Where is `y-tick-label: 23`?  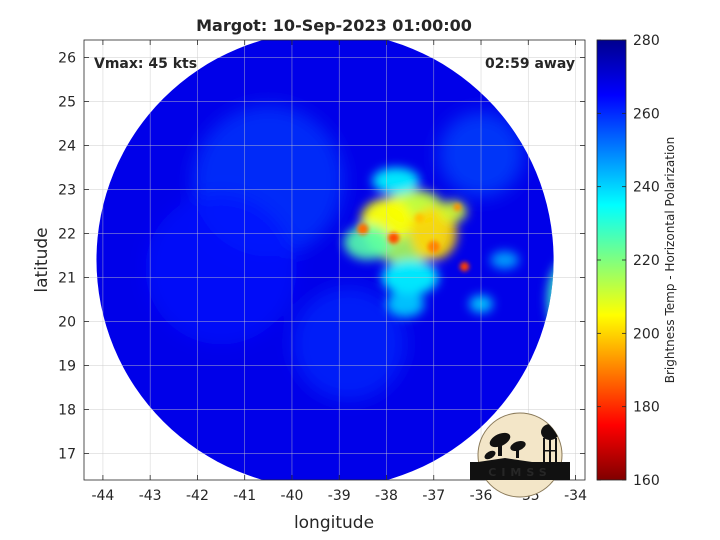
y-tick-label: 23 is located at coordinates (67, 191).